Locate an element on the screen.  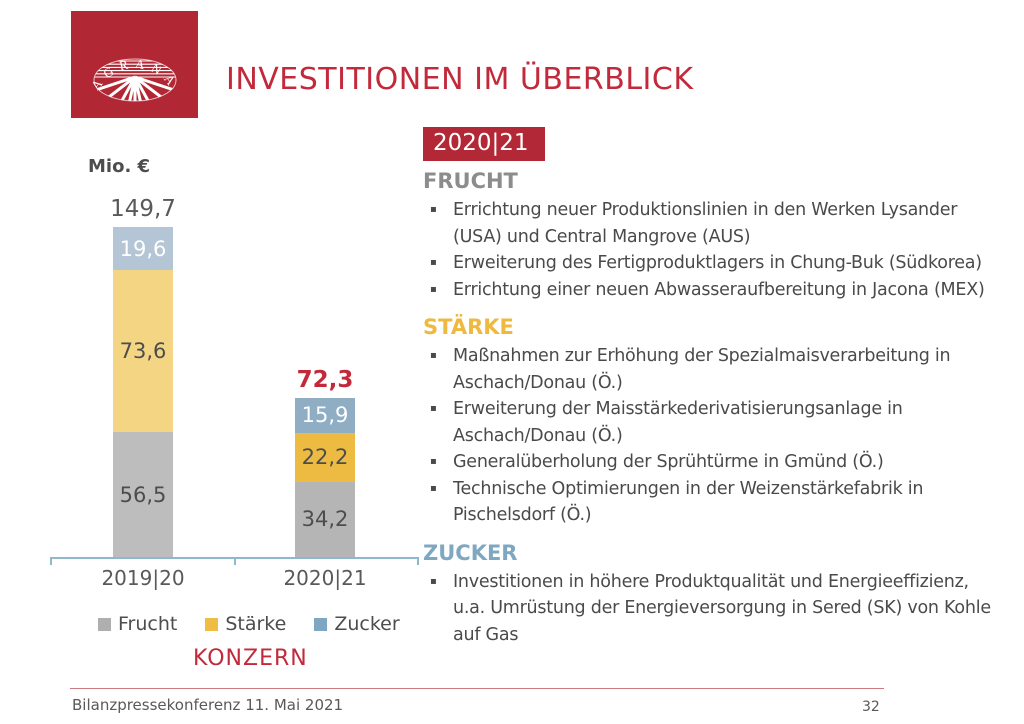
legend-item-zucker: Zucker is located at coordinates (357, 624).